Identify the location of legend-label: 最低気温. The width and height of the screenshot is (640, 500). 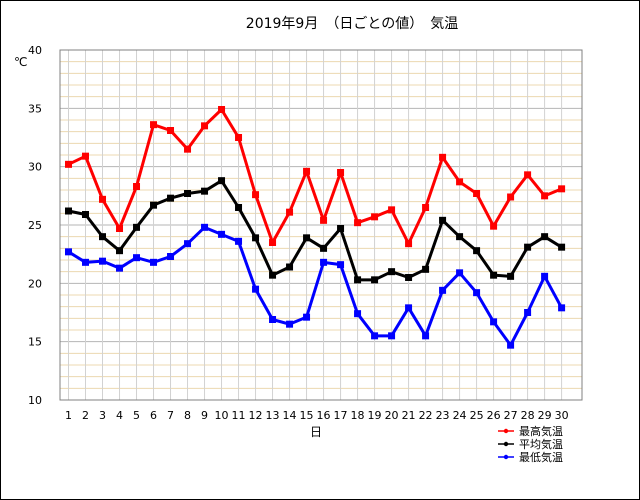
(541, 457).